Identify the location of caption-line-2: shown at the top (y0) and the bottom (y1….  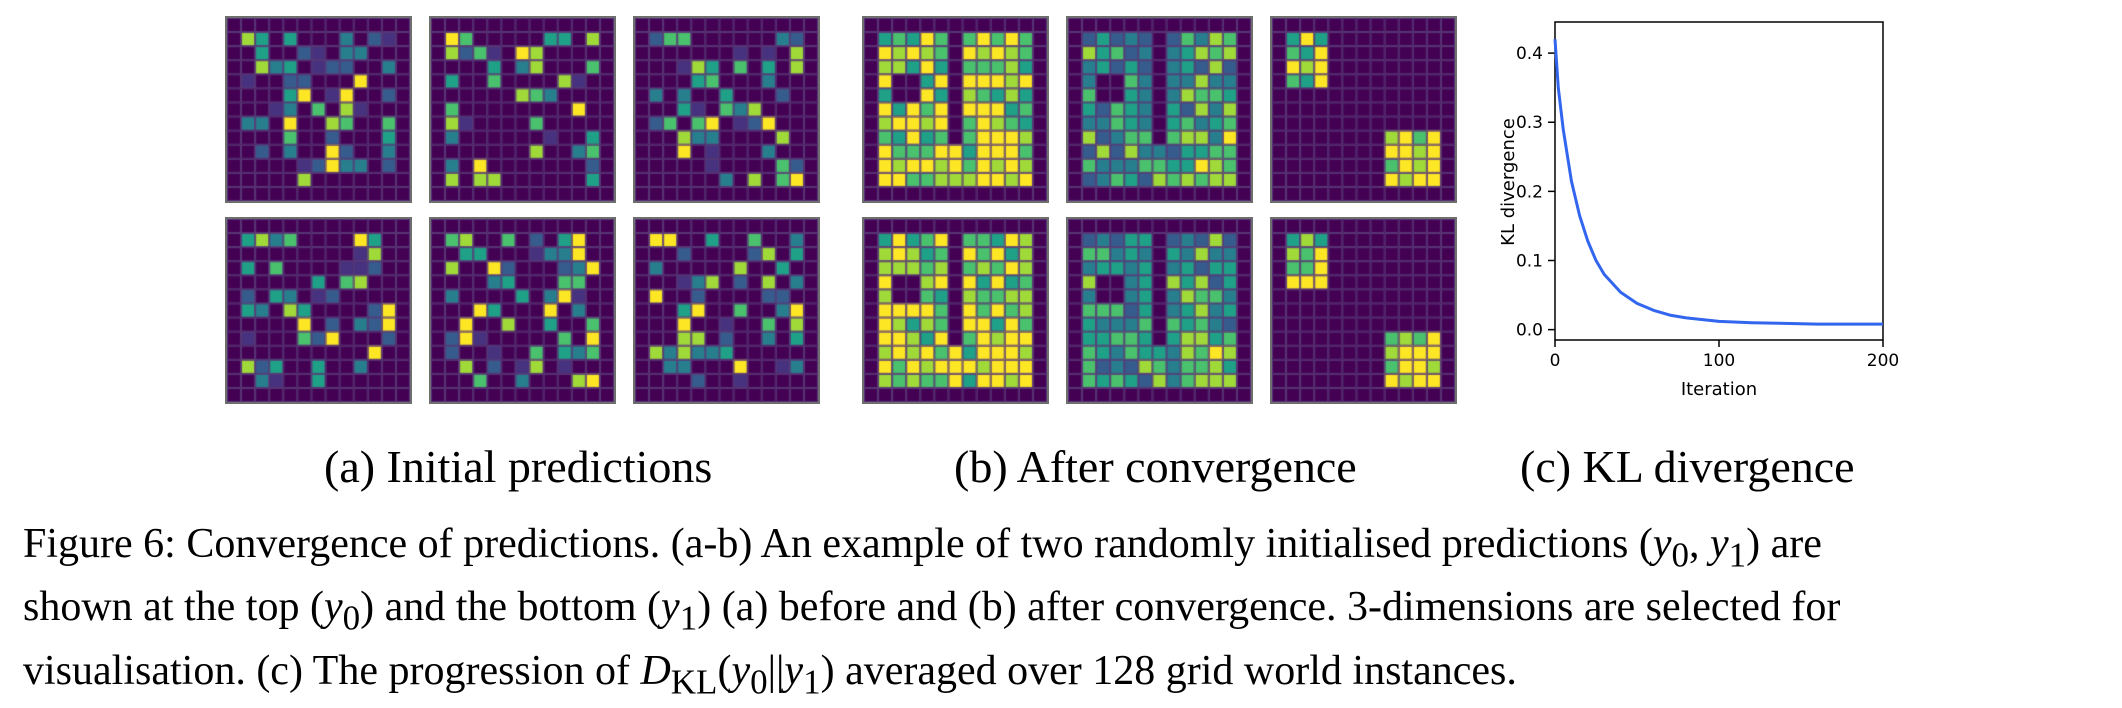
(932, 611).